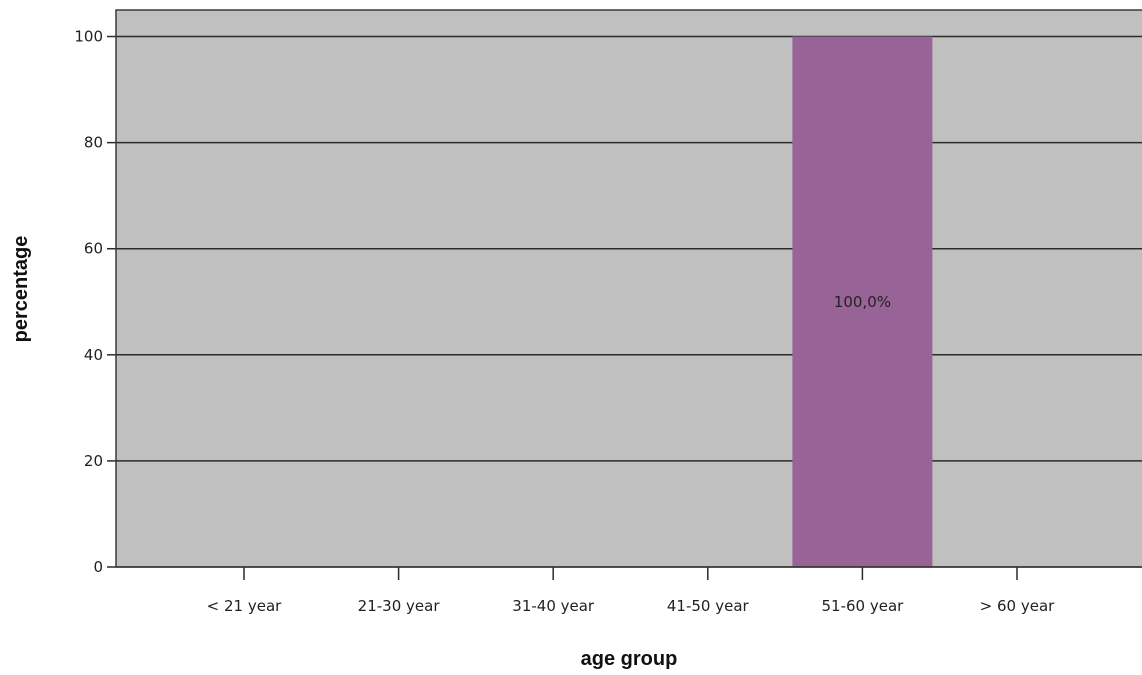 The width and height of the screenshot is (1142, 675). What do you see at coordinates (629, 659) in the screenshot?
I see `x-axis-title: age group` at bounding box center [629, 659].